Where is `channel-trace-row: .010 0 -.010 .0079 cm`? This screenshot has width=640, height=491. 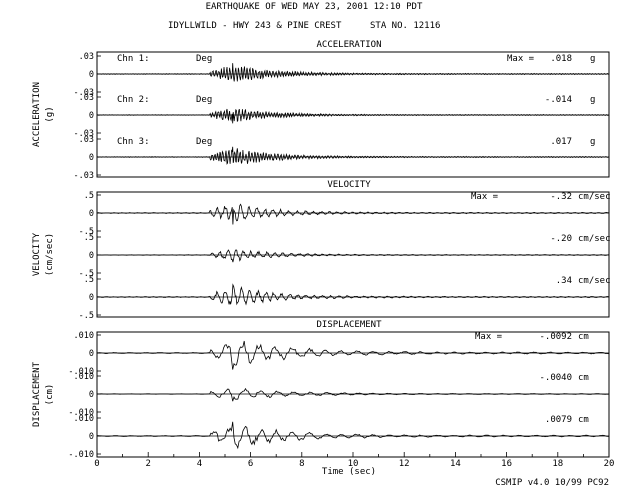 channel-trace-row: .010 0 -.010 .0079 cm is located at coordinates (339, 437).